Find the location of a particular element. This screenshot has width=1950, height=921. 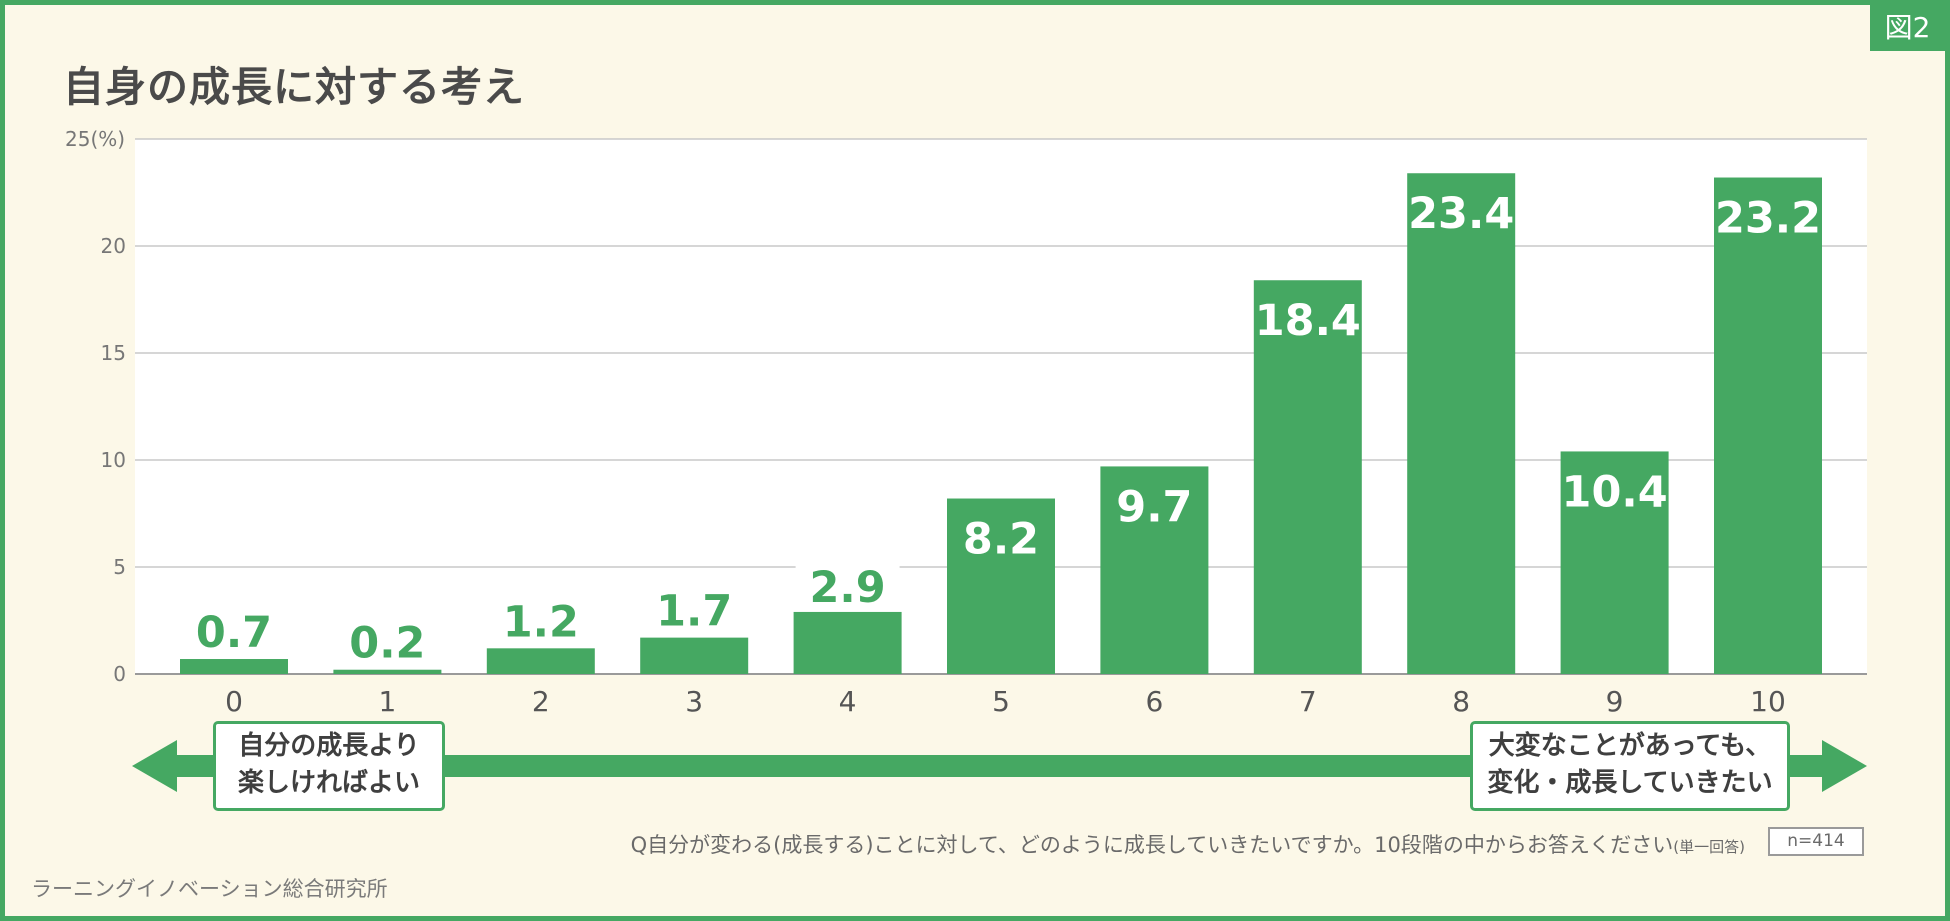

value-label: 18.4 is located at coordinates (1308, 321).